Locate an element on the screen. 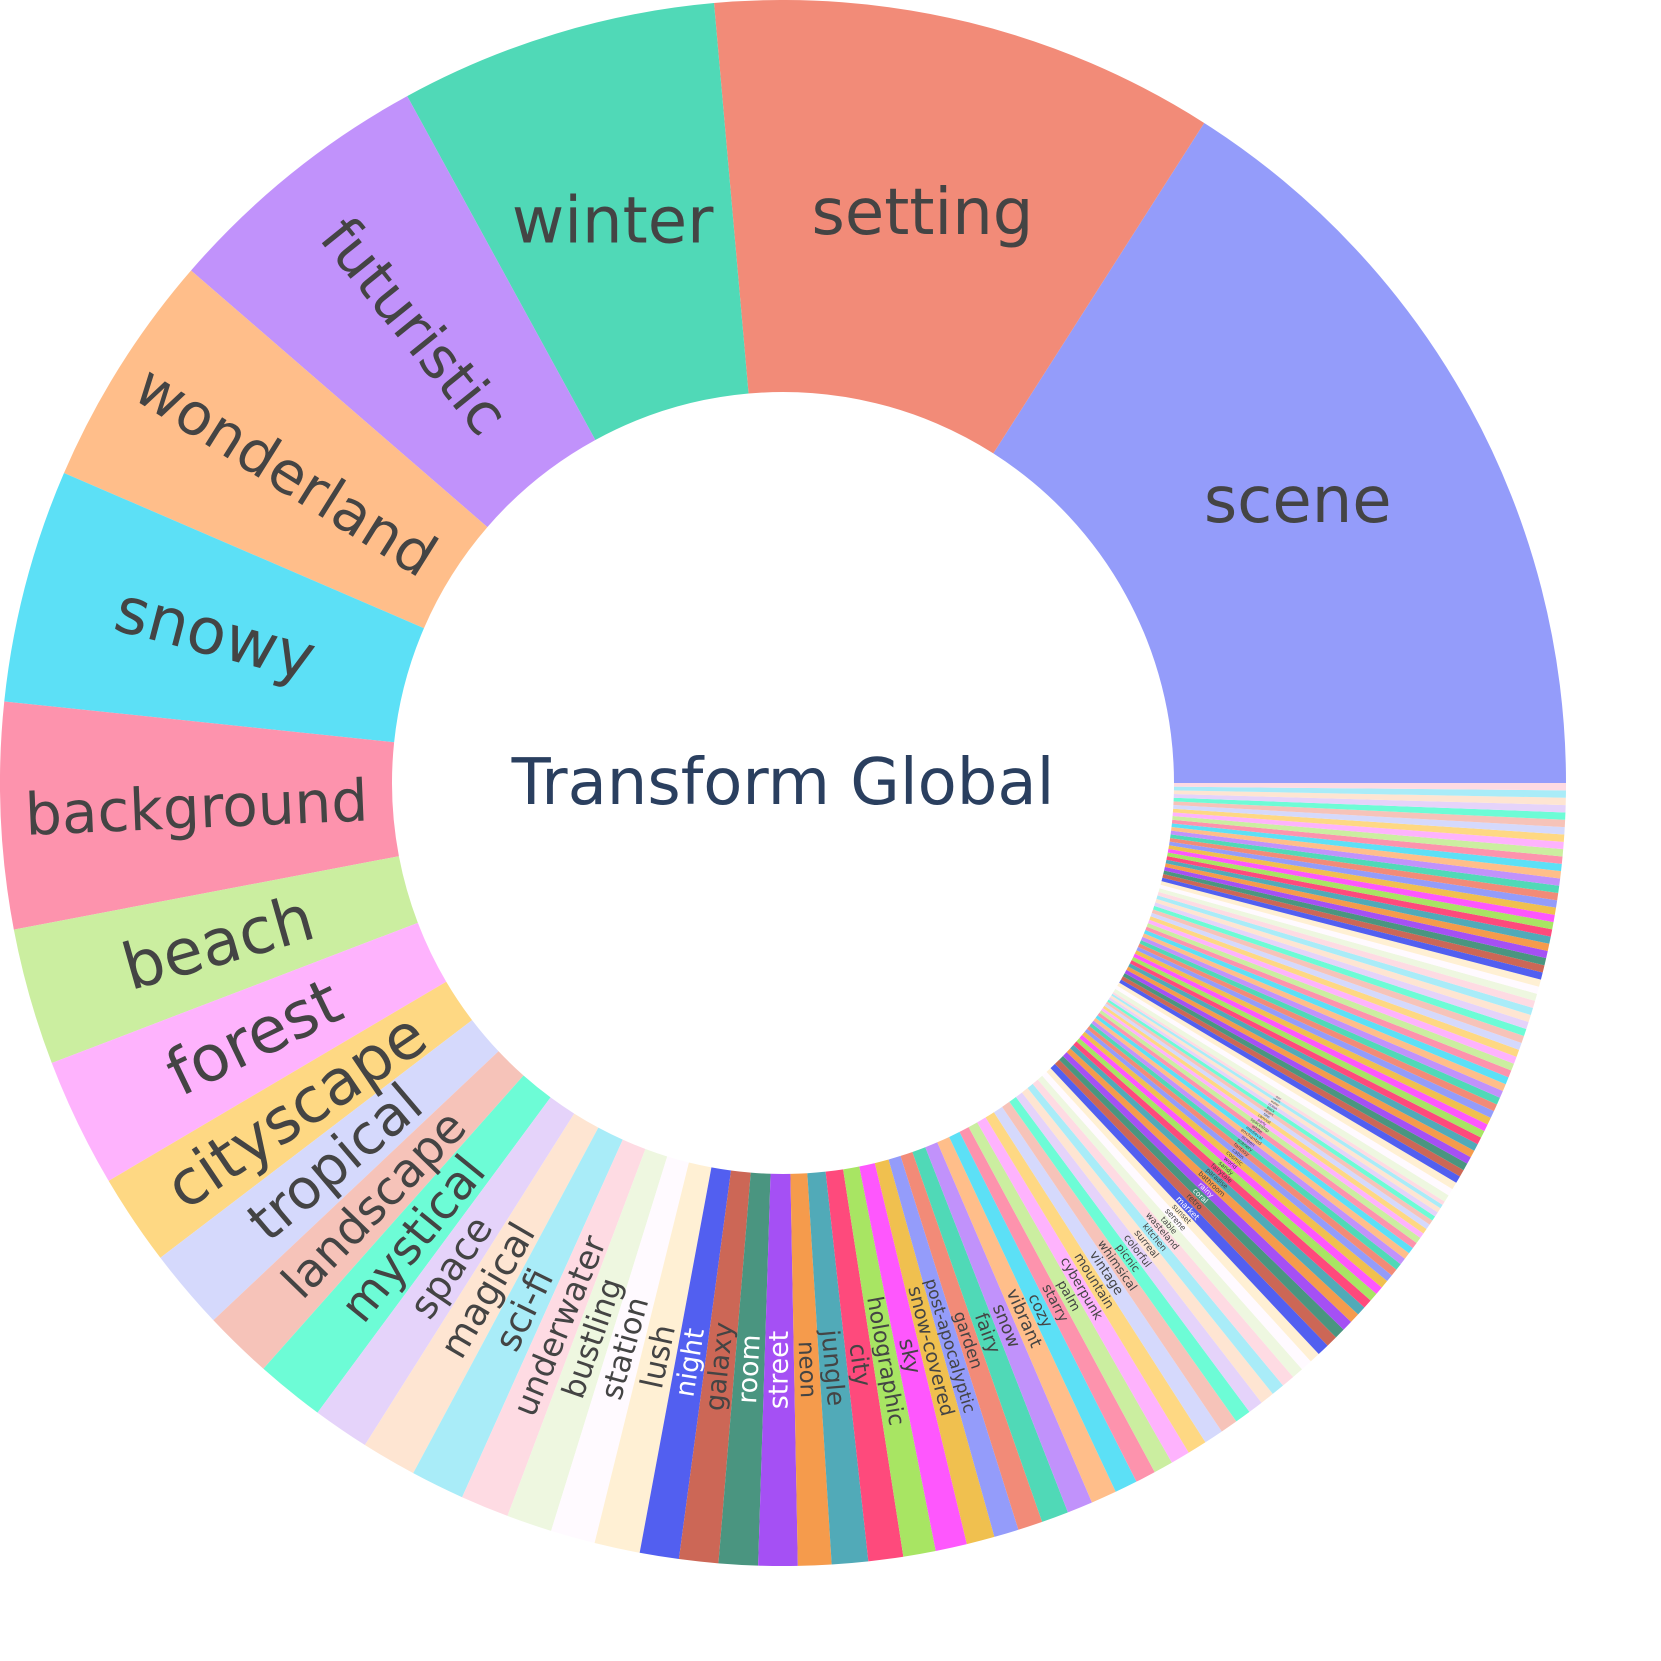  slice-label: setting is located at coordinates (923, 213).